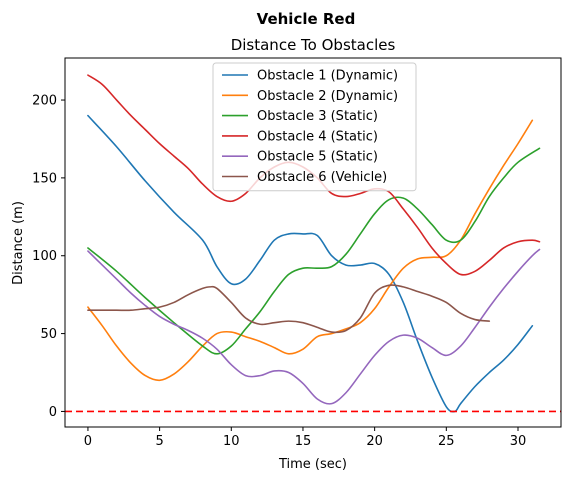 This screenshot has height=480, width=571. Describe the element at coordinates (322, 177) in the screenshot. I see `legend-label: Obstacle 6 (Vehicle)` at that location.